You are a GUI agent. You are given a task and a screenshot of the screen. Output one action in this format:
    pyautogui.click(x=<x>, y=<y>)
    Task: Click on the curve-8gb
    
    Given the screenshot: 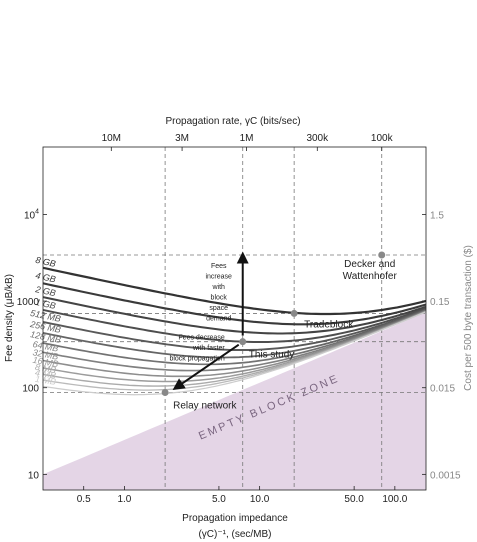 What is the action you would take?
    pyautogui.click(x=234, y=291)
    